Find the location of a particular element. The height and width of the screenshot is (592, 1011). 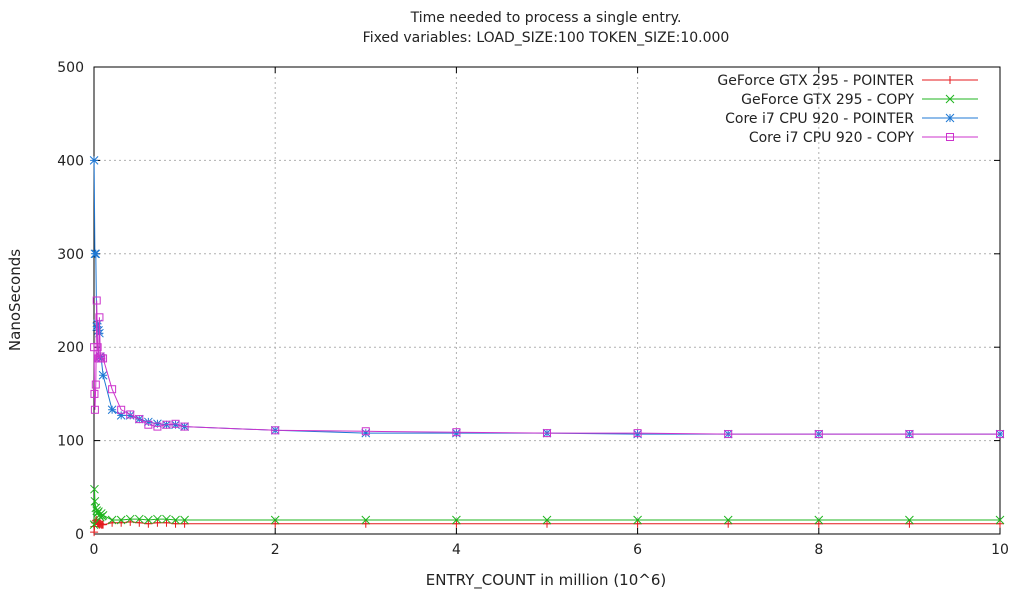

legend-label: Core i7 CPU 920 - POINTER is located at coordinates (819, 119).